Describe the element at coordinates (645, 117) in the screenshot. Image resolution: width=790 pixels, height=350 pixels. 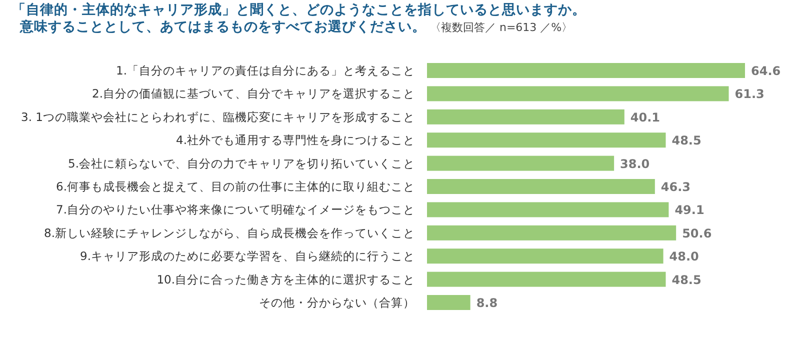
I see `value-label: 40.1` at that location.